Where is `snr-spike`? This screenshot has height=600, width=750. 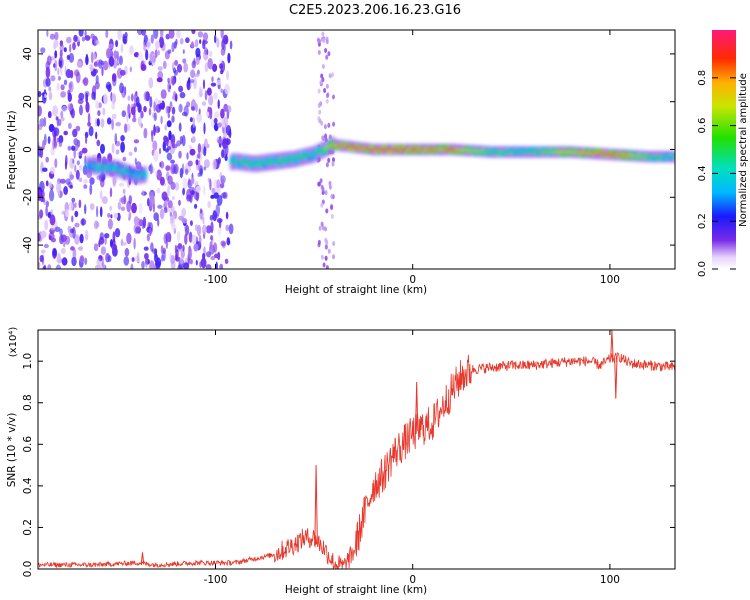 snr-spike is located at coordinates (612, 344).